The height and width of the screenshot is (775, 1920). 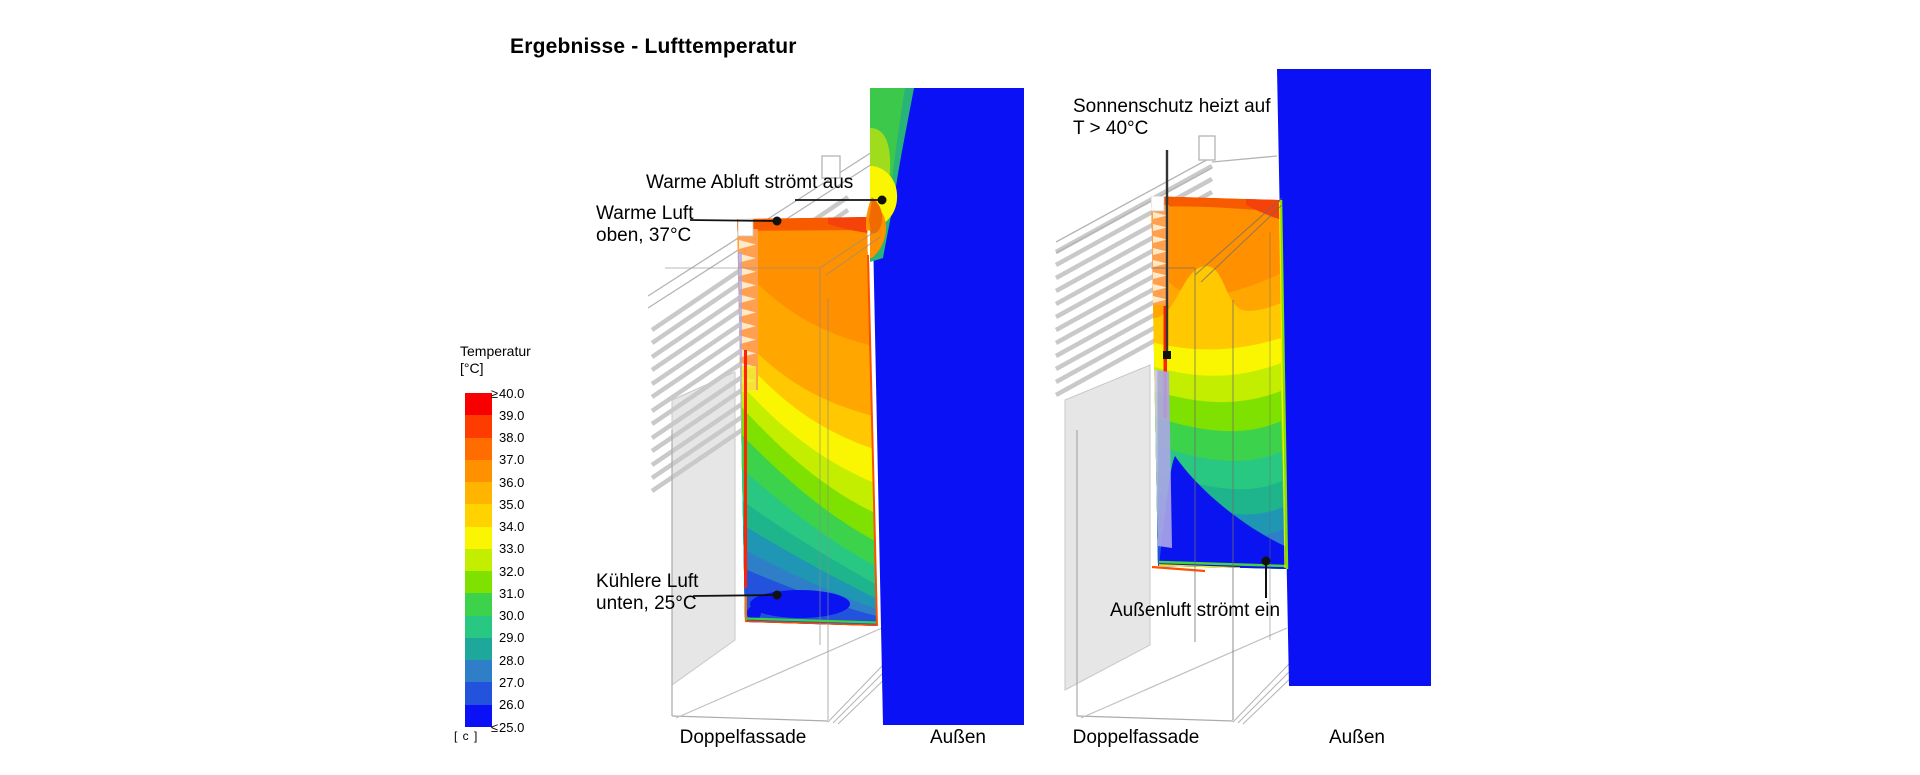 I want to click on caption-left-cavity: Doppelfassade, so click(x=743, y=737).